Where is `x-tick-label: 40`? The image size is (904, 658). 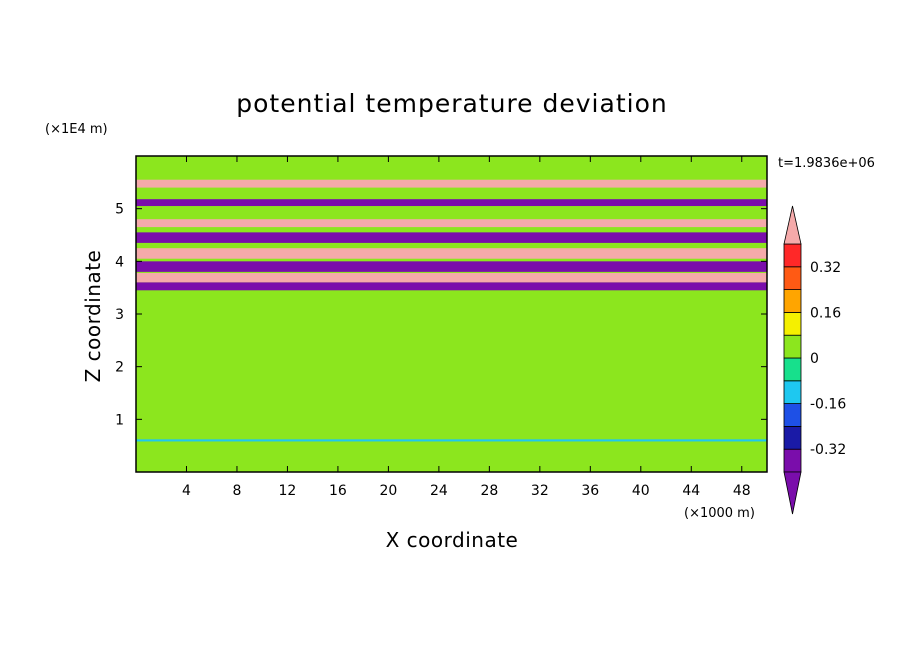 x-tick-label: 40 is located at coordinates (641, 491).